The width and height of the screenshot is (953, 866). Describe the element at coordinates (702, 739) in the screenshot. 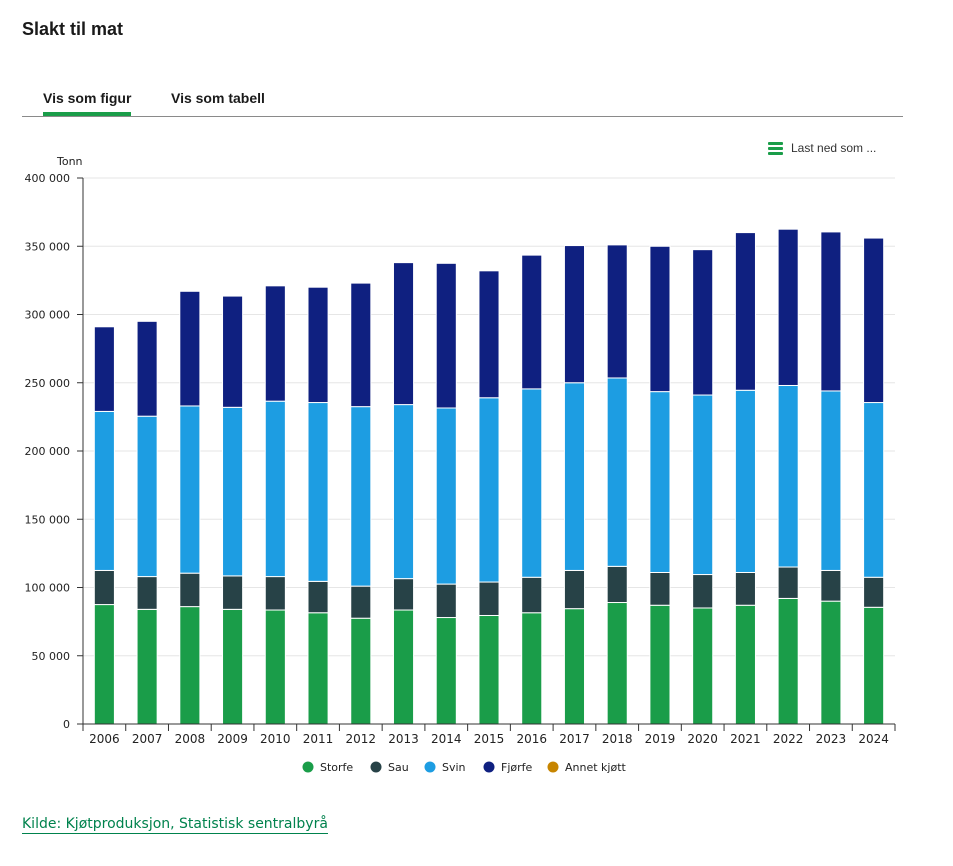

I see `x-tick-label: 2020` at that location.